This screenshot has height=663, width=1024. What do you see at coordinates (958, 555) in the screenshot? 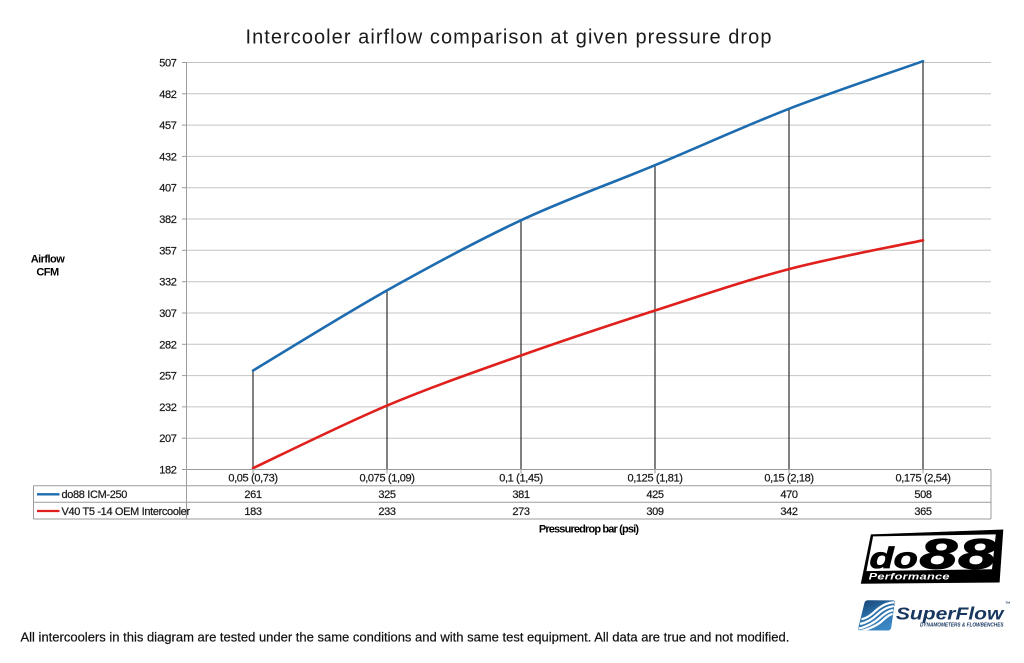
I see `svg-text: 88` at bounding box center [958, 555].